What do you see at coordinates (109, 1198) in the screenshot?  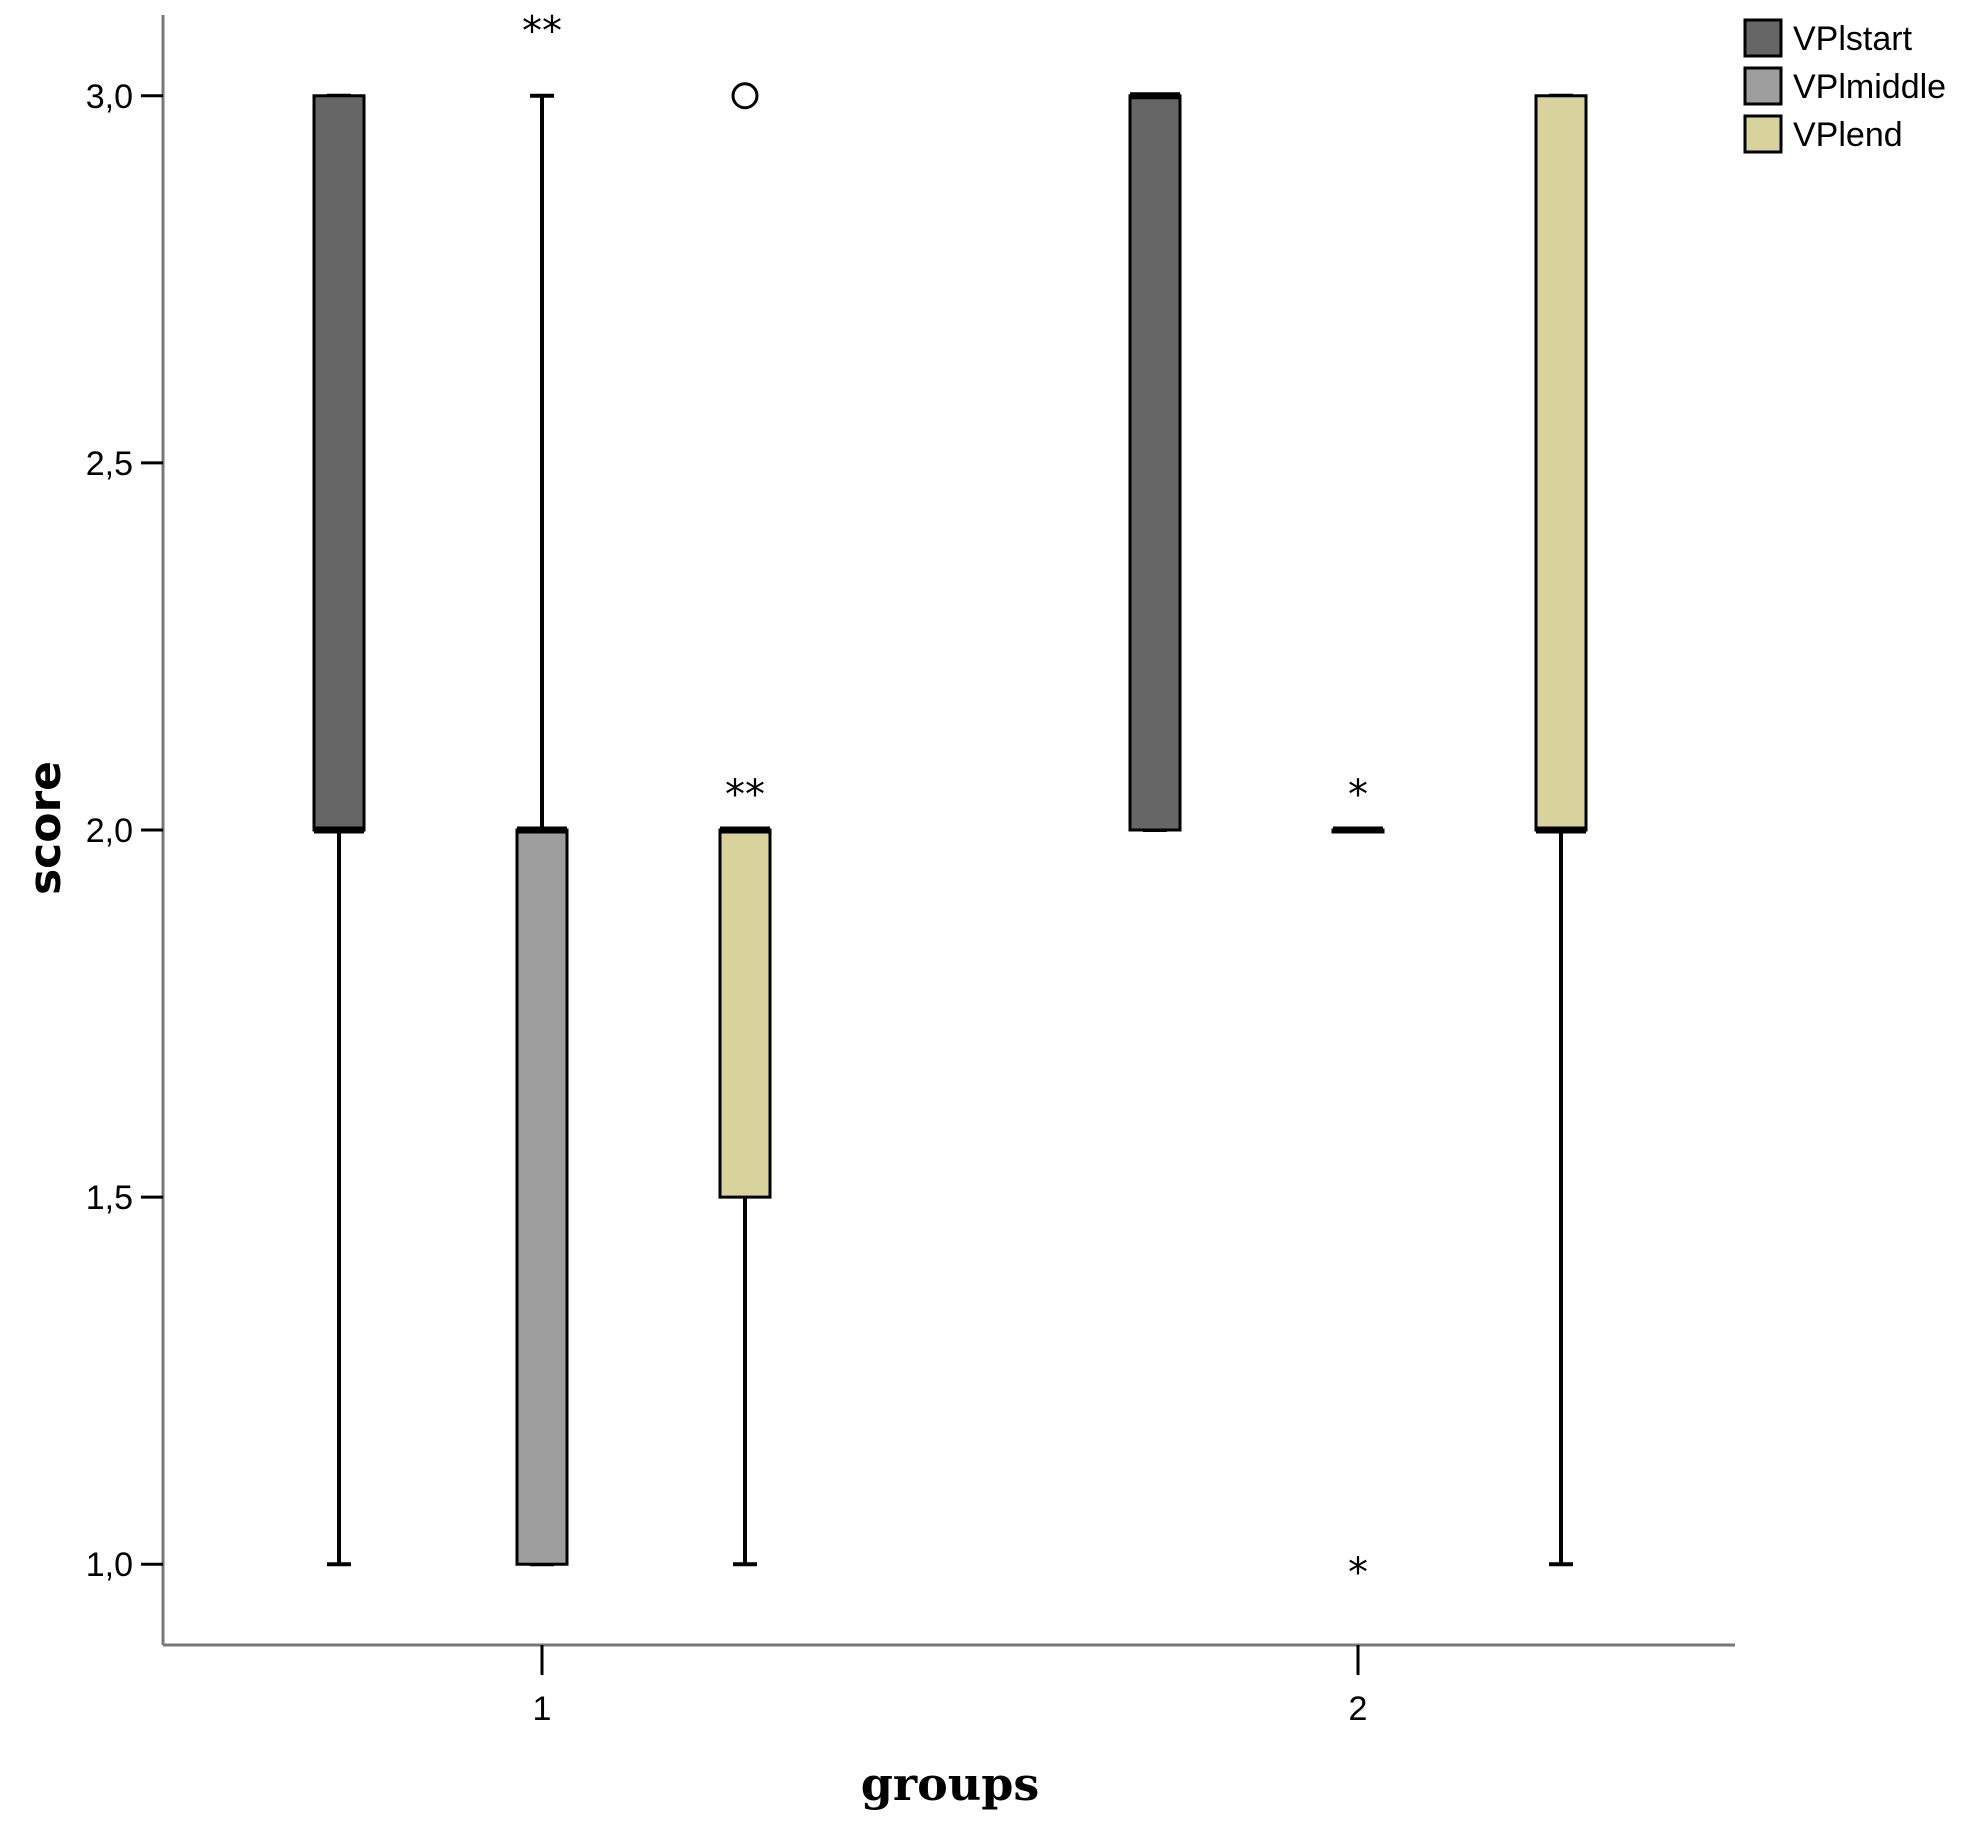 I see `y-tick-label: 1,5` at bounding box center [109, 1198].